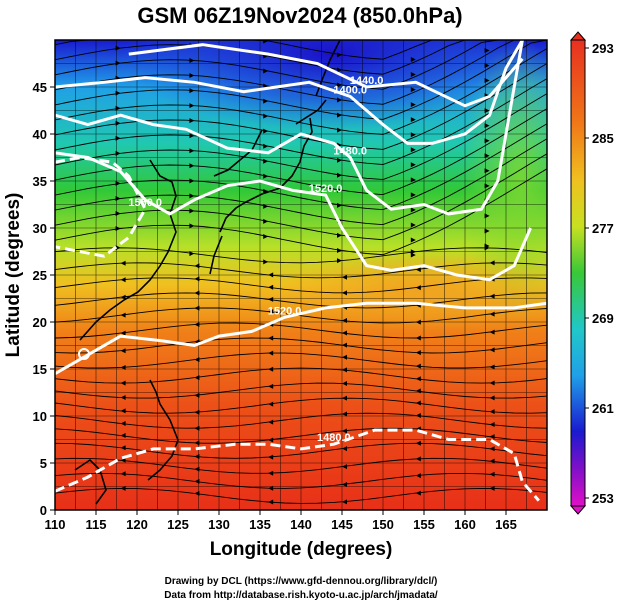 Image resolution: width=619 pixels, height=605 pixels. I want to click on colorbar-label: 261, so click(603, 408).